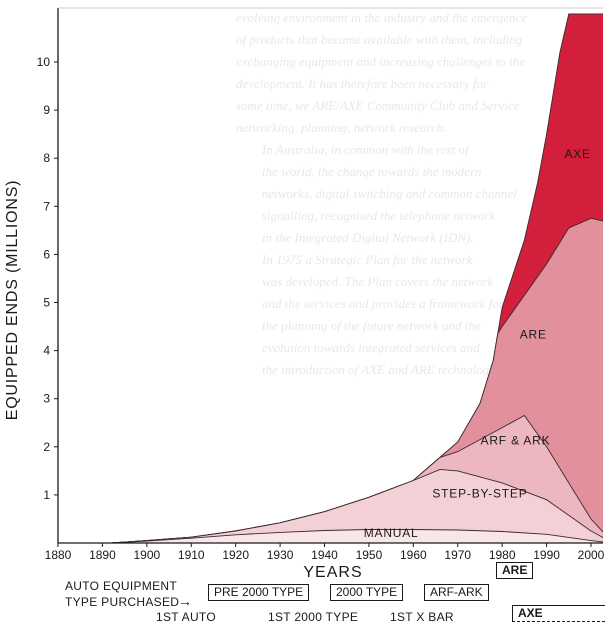  Describe the element at coordinates (102, 555) in the screenshot. I see `x-tick-label: 1890` at that location.